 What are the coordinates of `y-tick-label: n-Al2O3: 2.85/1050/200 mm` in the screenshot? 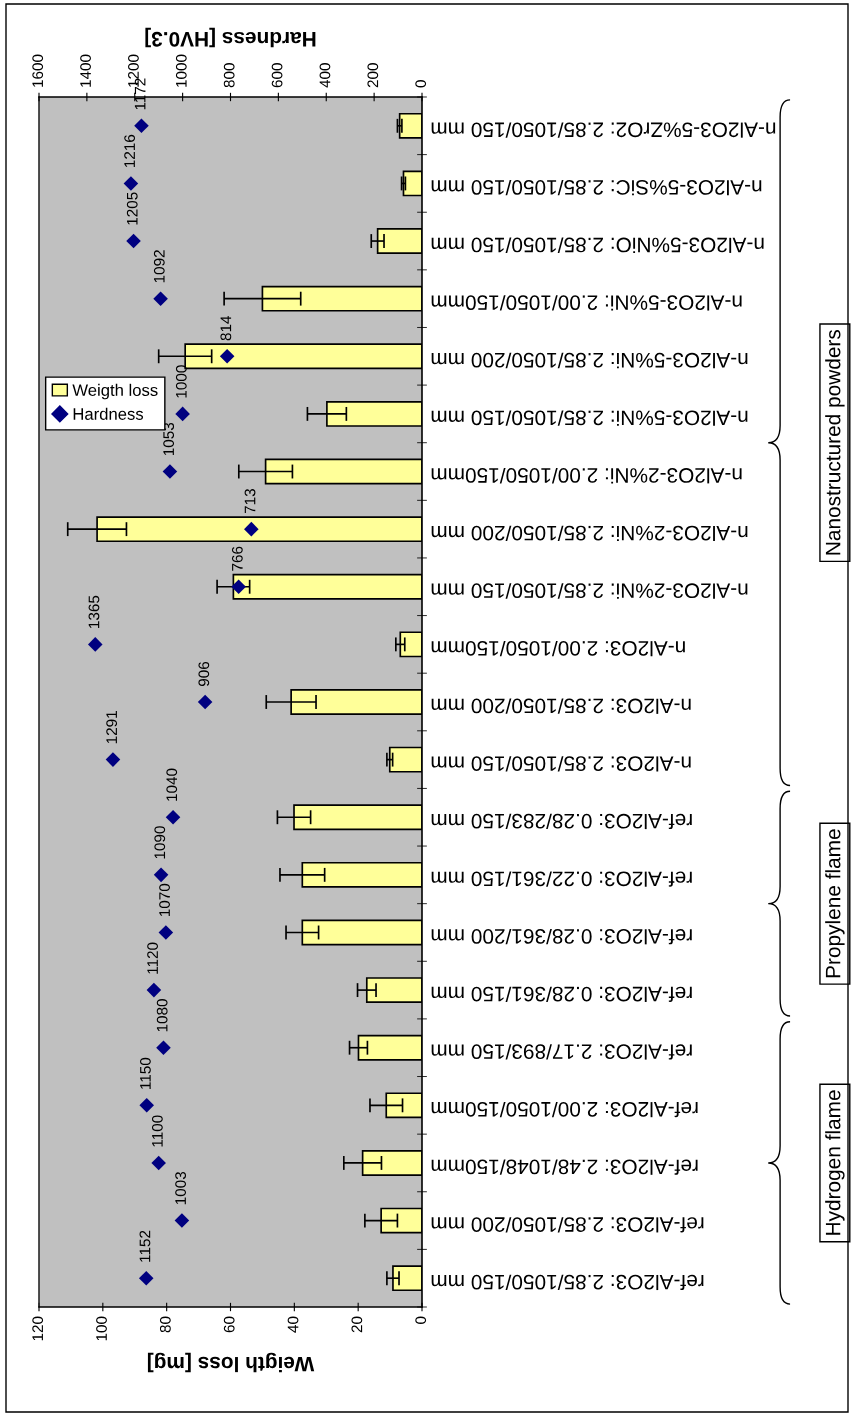 It's located at (561, 706).